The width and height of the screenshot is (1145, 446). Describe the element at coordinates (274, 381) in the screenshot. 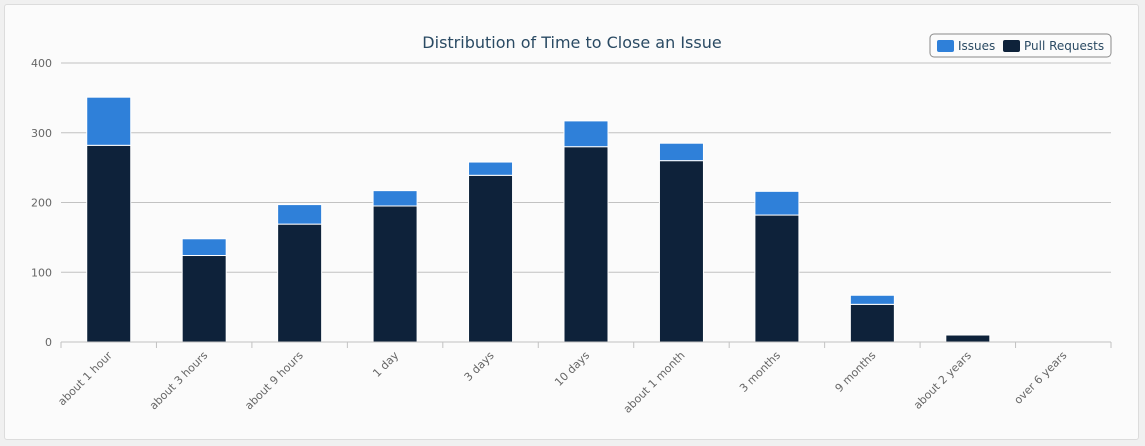

I see `x-tick-label: about 9 hours` at that location.